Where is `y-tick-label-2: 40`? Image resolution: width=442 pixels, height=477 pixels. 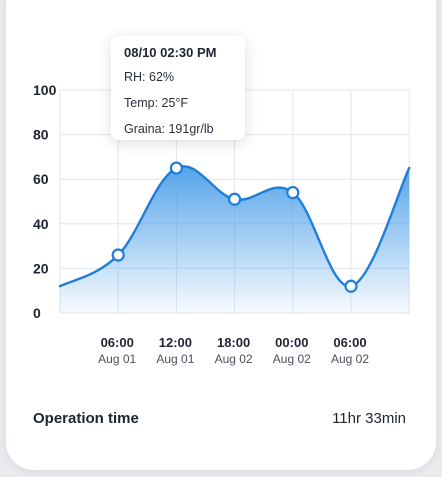 y-tick-label-2: 40 is located at coordinates (41, 224).